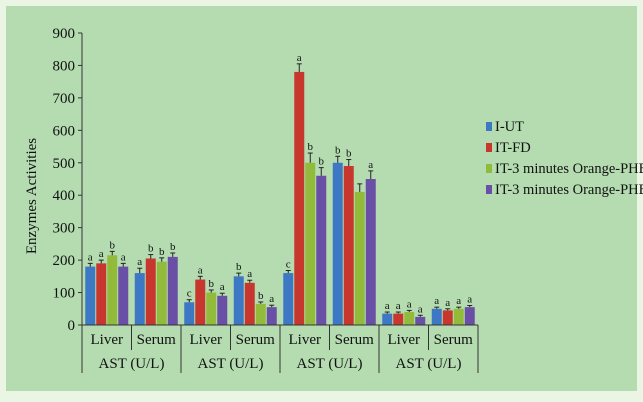 The width and height of the screenshot is (643, 402). What do you see at coordinates (64, 66) in the screenshot?
I see `y-tick-label: 800` at bounding box center [64, 66].